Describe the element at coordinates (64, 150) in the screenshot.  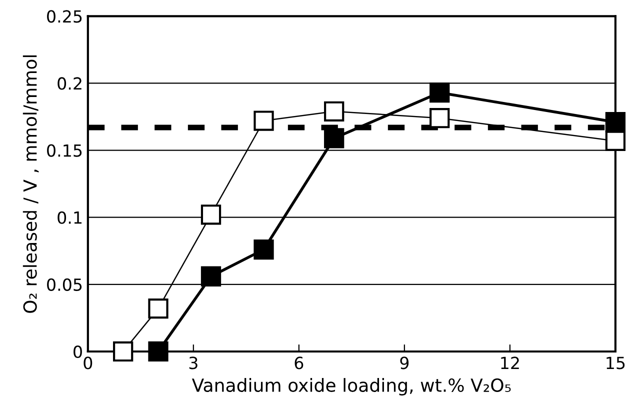
I see `y-tick-label: 0.15` at that location.